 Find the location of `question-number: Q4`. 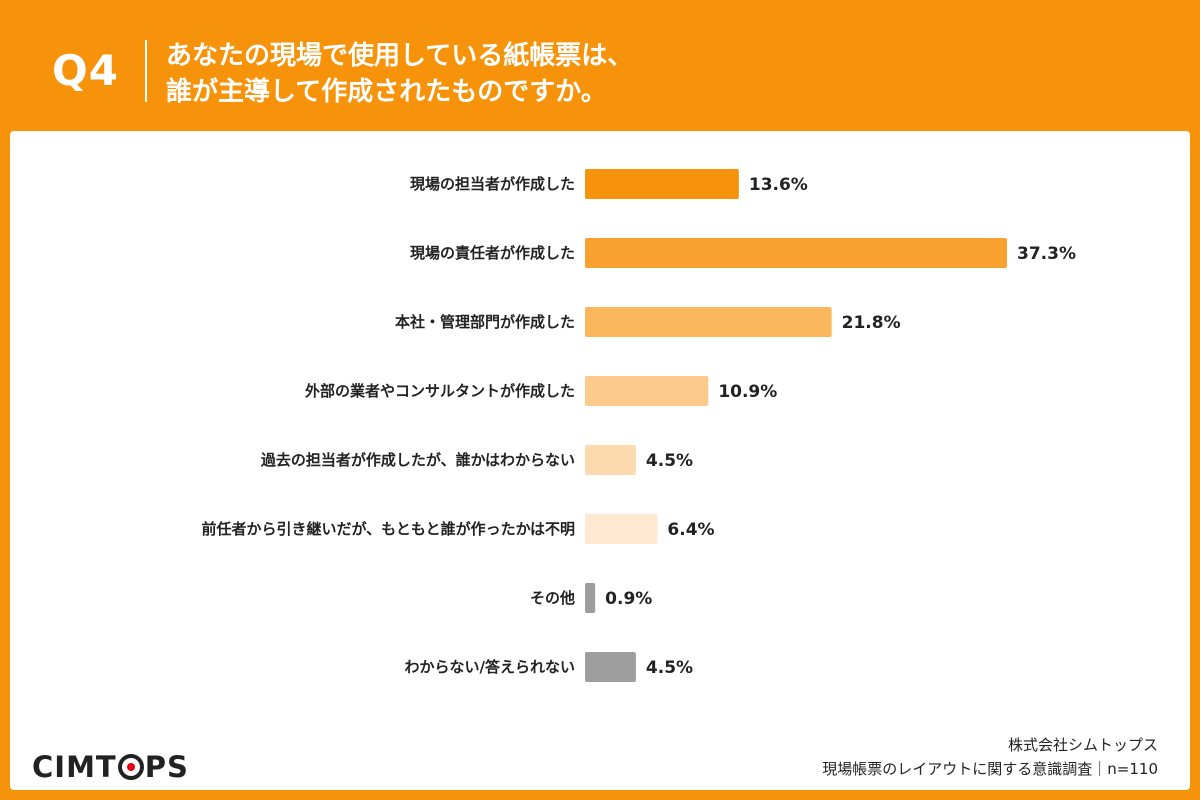

question-number: Q4 is located at coordinates (85, 70).